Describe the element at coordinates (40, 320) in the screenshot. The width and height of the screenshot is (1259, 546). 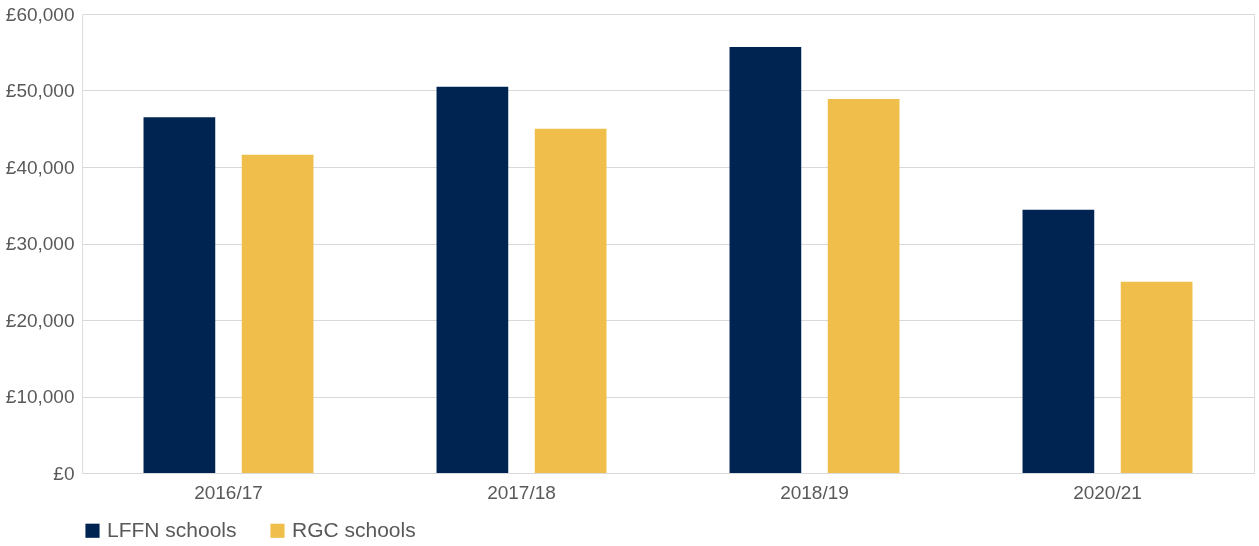
I see `y-tick-label: £20,000` at that location.